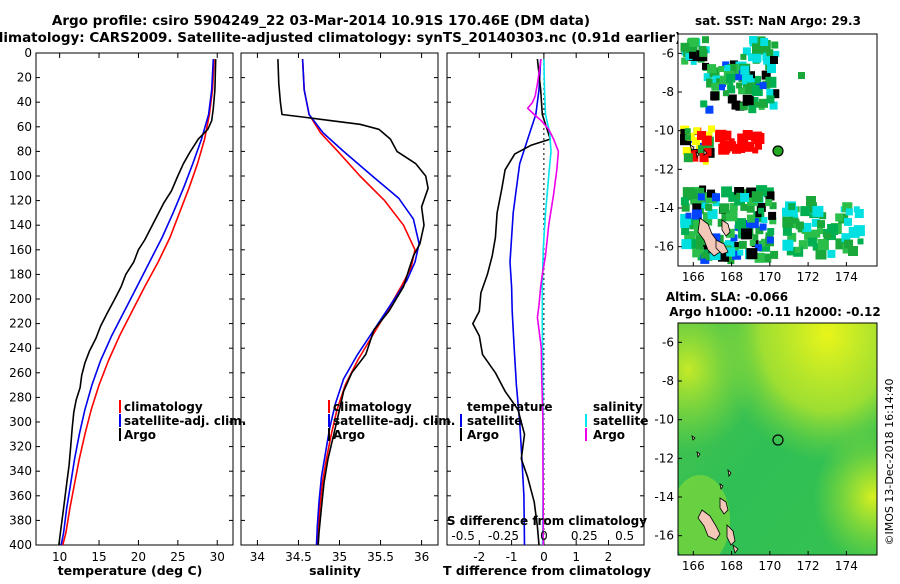  I want to click on sla-map-frame, so click(777, 439).